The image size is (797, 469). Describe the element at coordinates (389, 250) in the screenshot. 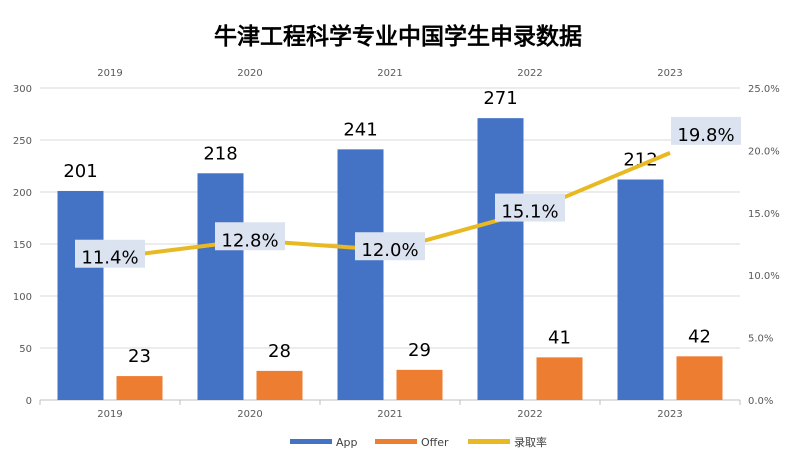

I see `line-data-label: 12.0%` at that location.